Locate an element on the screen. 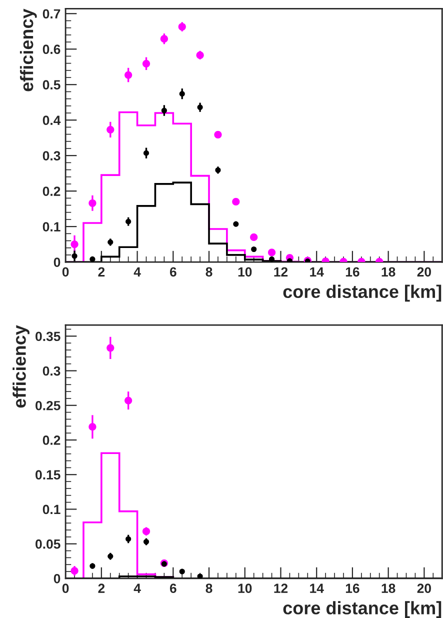 The height and width of the screenshot is (618, 443). y-tick-label: 0.15 is located at coordinates (48, 475).